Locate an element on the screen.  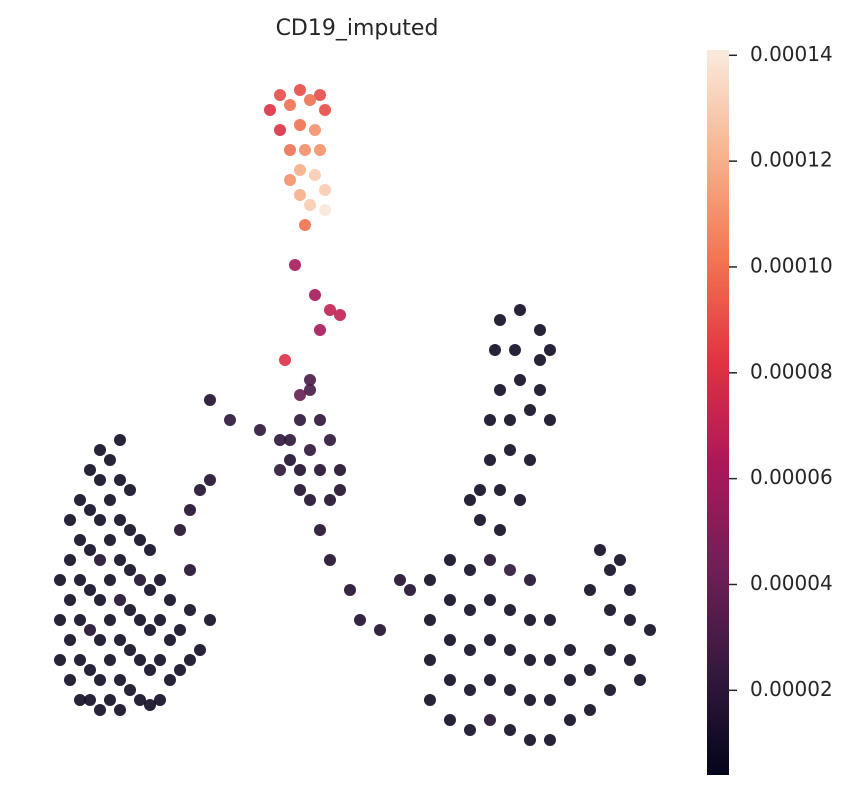
colorbar-tick-label: 0.00004 is located at coordinates (791, 583).